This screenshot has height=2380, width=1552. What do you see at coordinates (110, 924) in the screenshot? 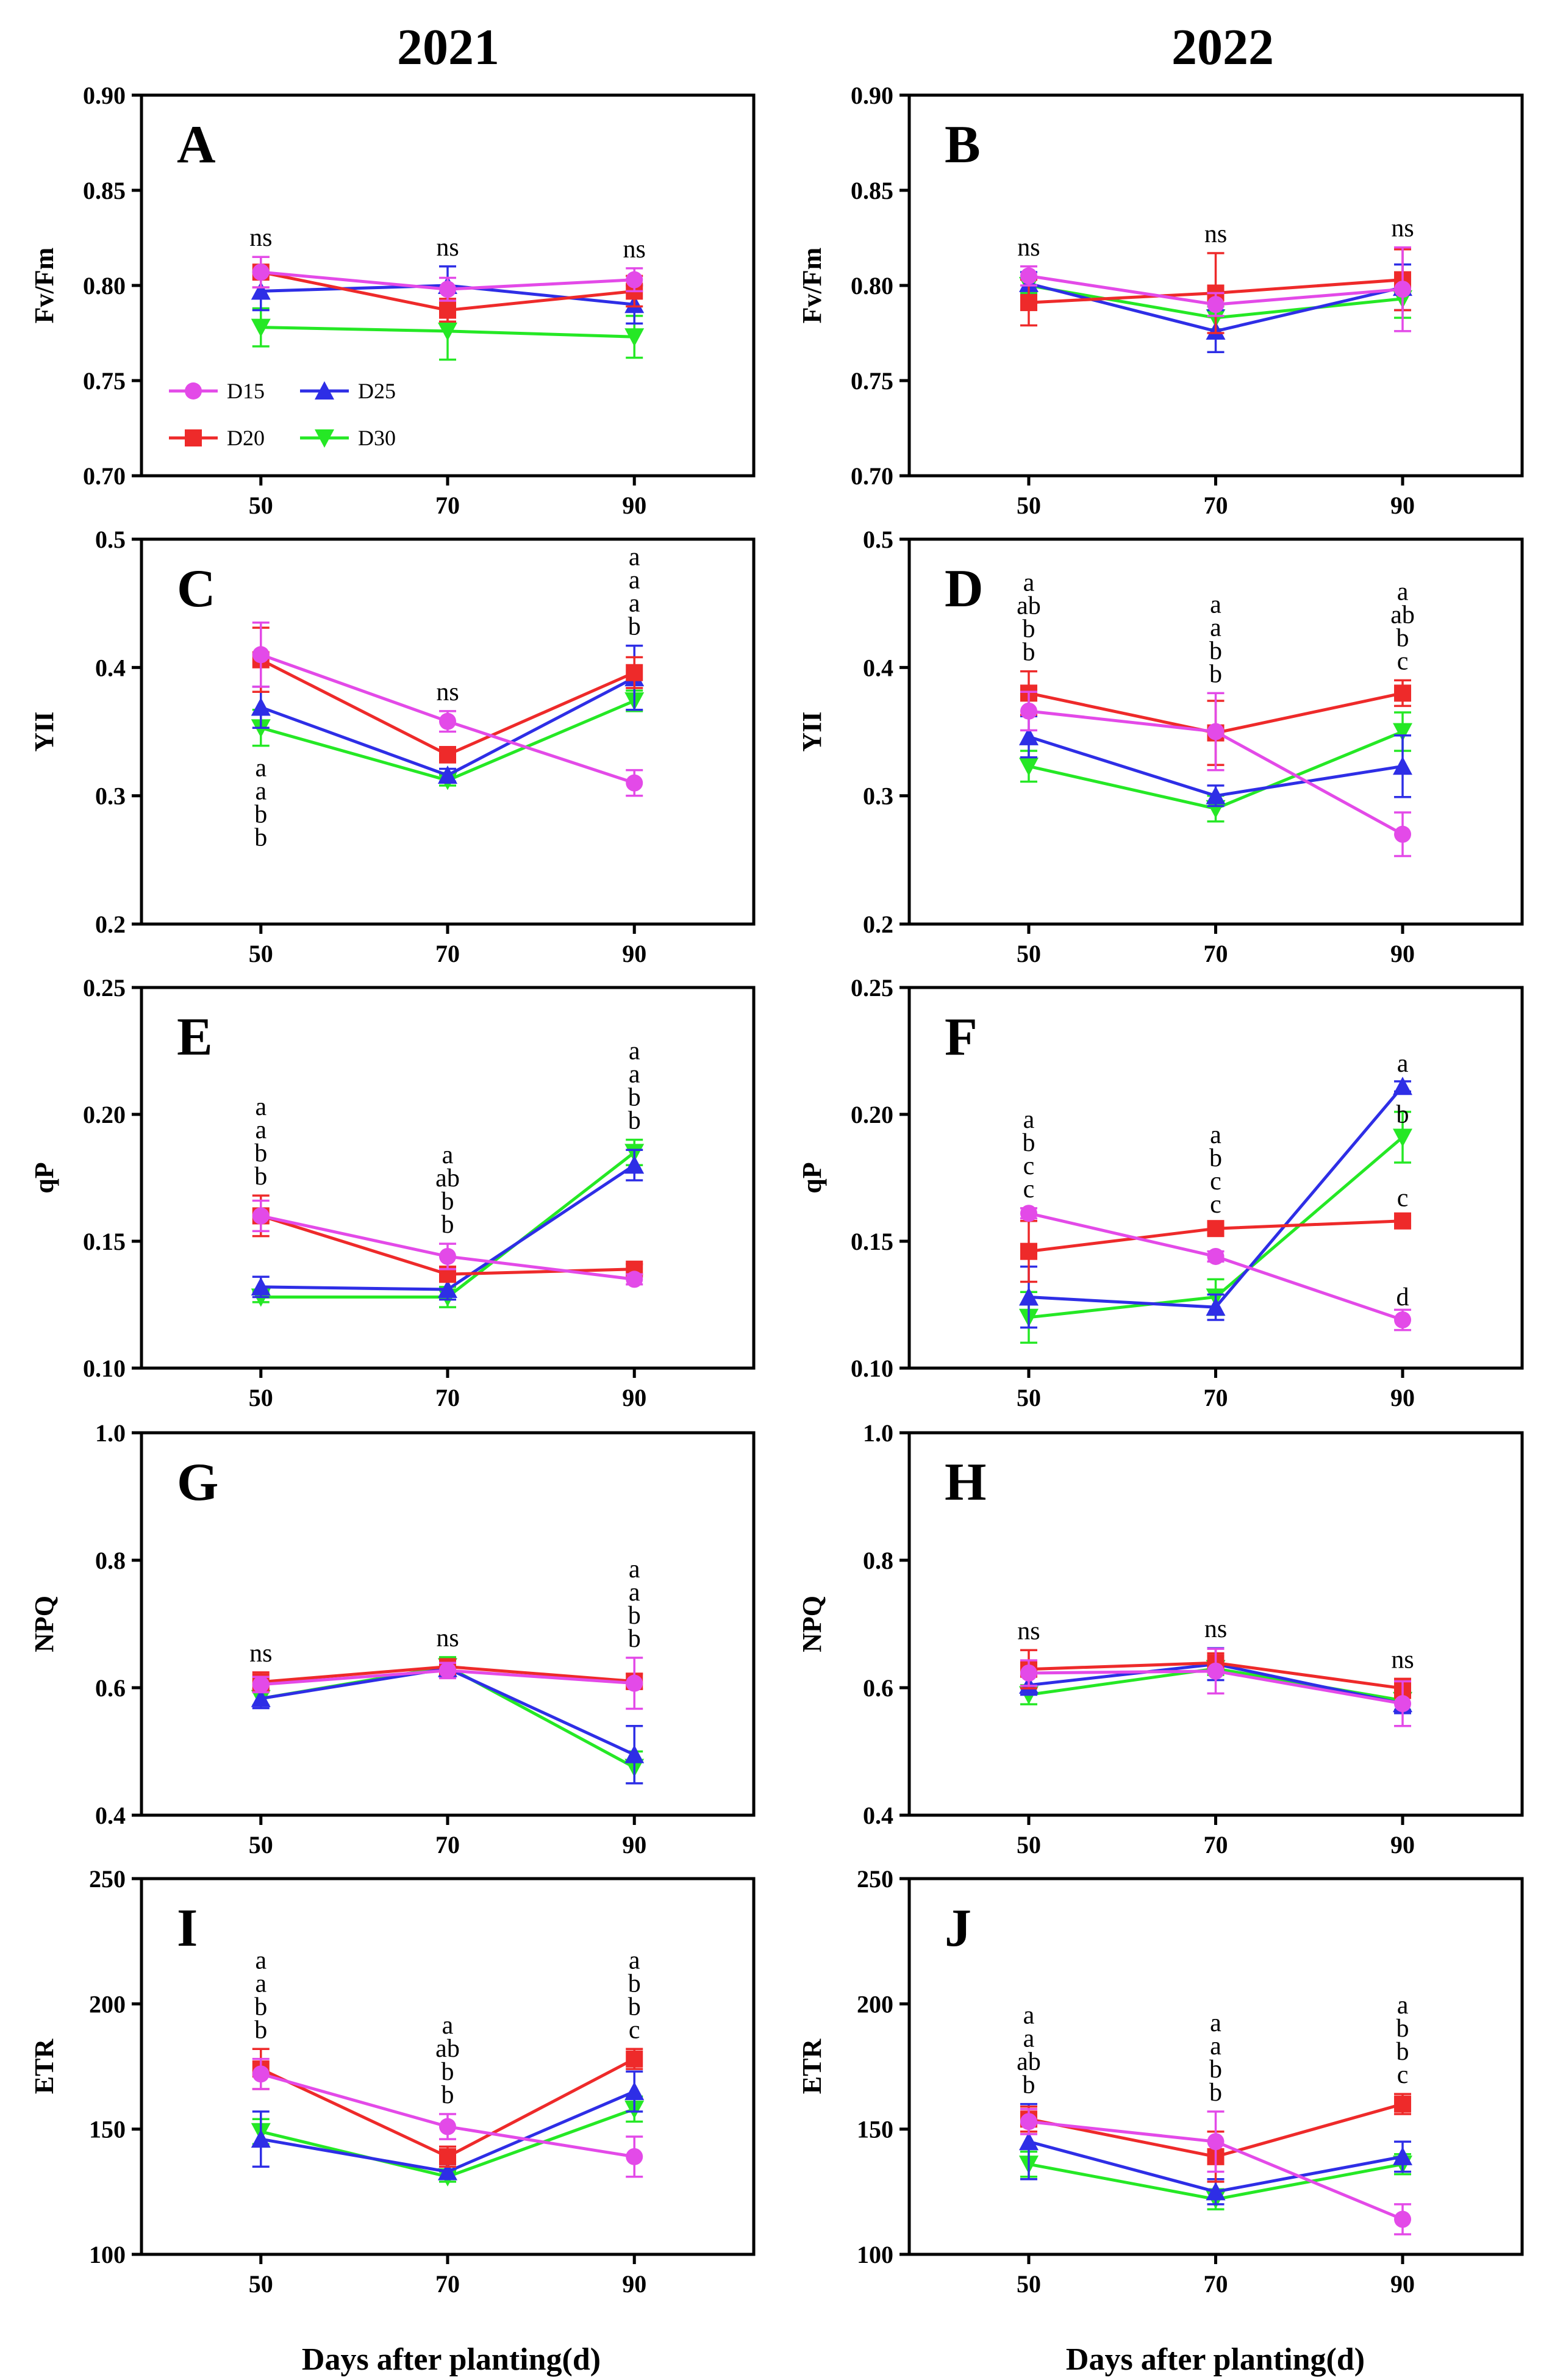
I see `y-tick-label: 0.2` at bounding box center [110, 924].